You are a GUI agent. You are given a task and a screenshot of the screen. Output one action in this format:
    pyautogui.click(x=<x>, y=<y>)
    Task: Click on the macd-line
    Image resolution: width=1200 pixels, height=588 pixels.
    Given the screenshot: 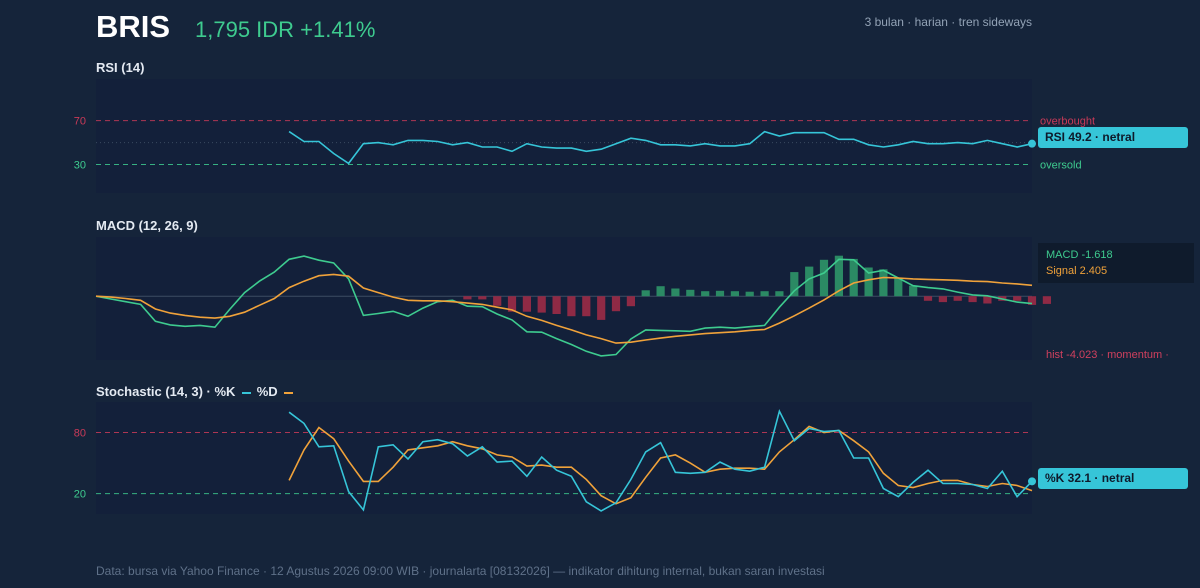 What is the action you would take?
    pyautogui.click(x=564, y=306)
    